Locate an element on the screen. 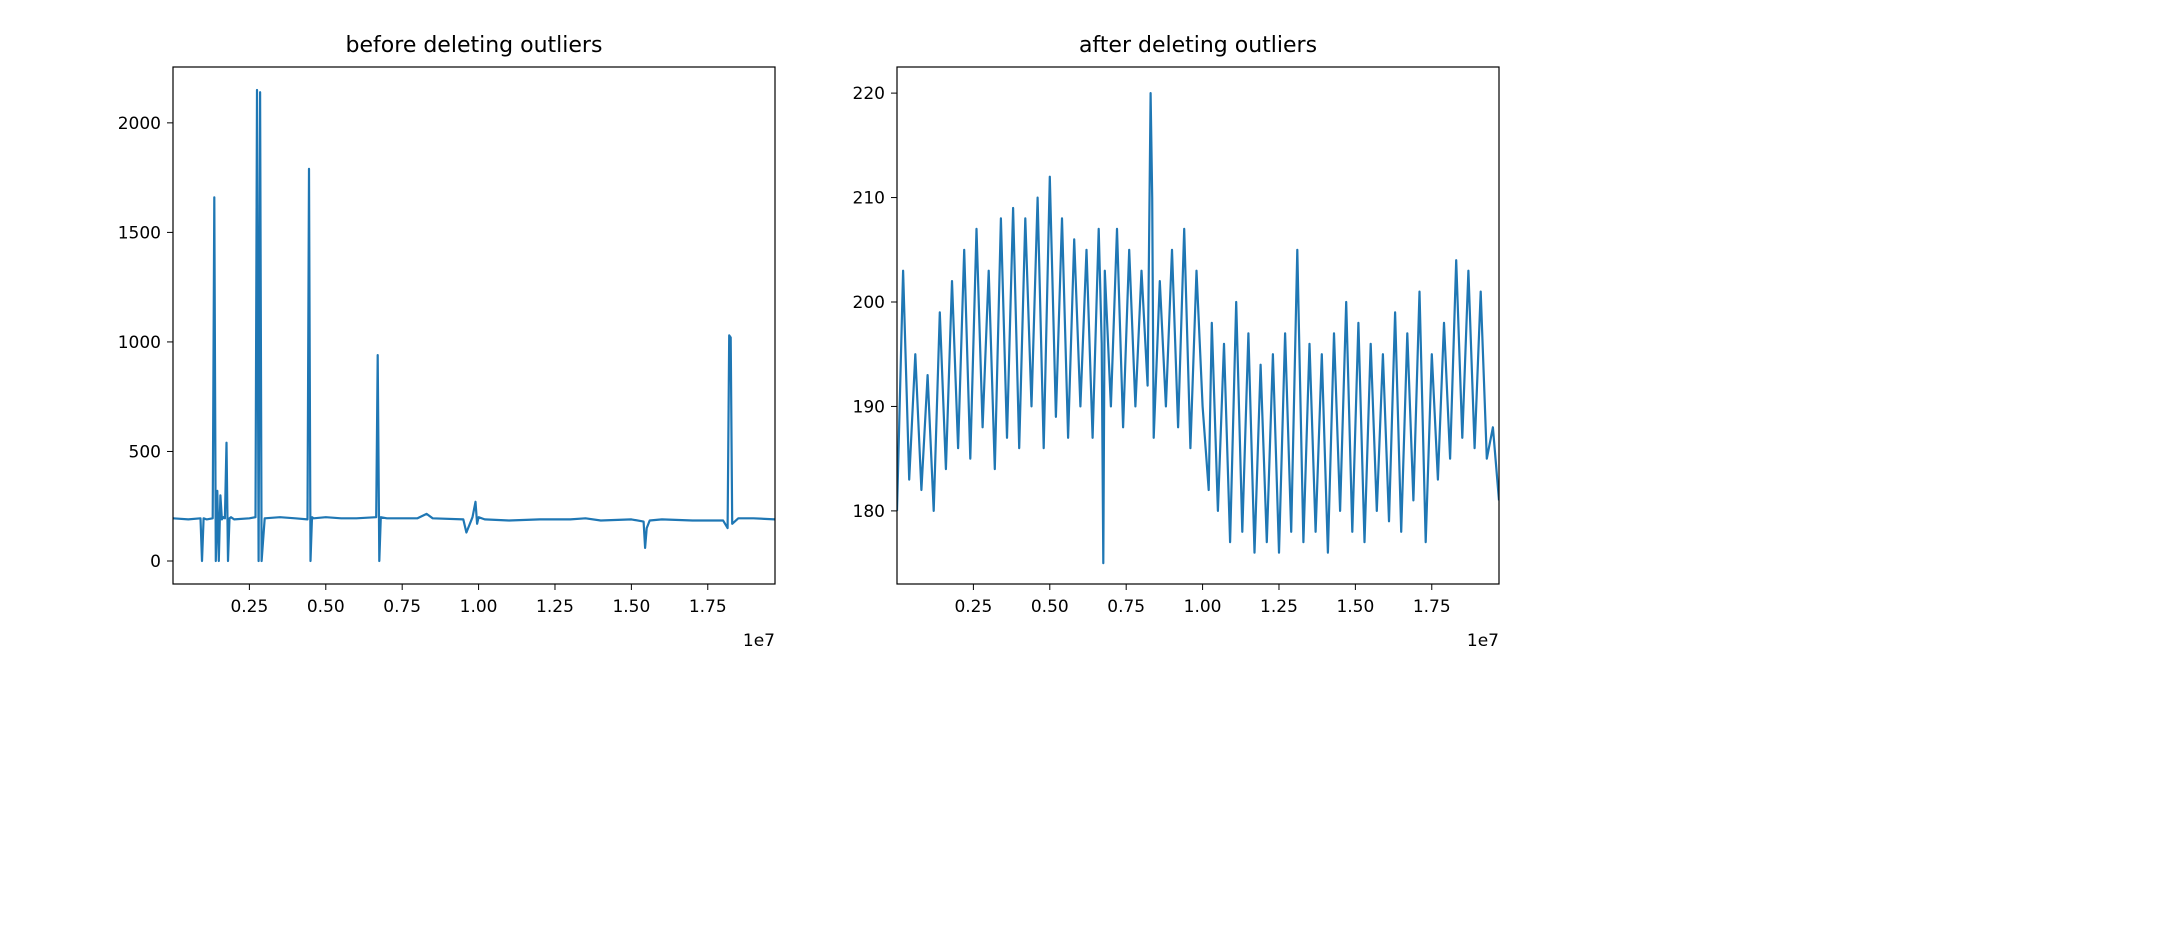 Image resolution: width=2176 pixels, height=936 pixels. chart-title-before: before deleting outliers is located at coordinates (474, 45).